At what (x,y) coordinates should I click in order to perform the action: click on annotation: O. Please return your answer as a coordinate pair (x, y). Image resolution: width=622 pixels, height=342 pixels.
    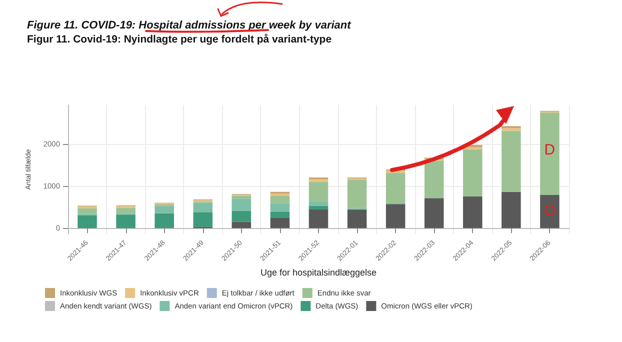
    Looking at the image, I should click on (550, 211).